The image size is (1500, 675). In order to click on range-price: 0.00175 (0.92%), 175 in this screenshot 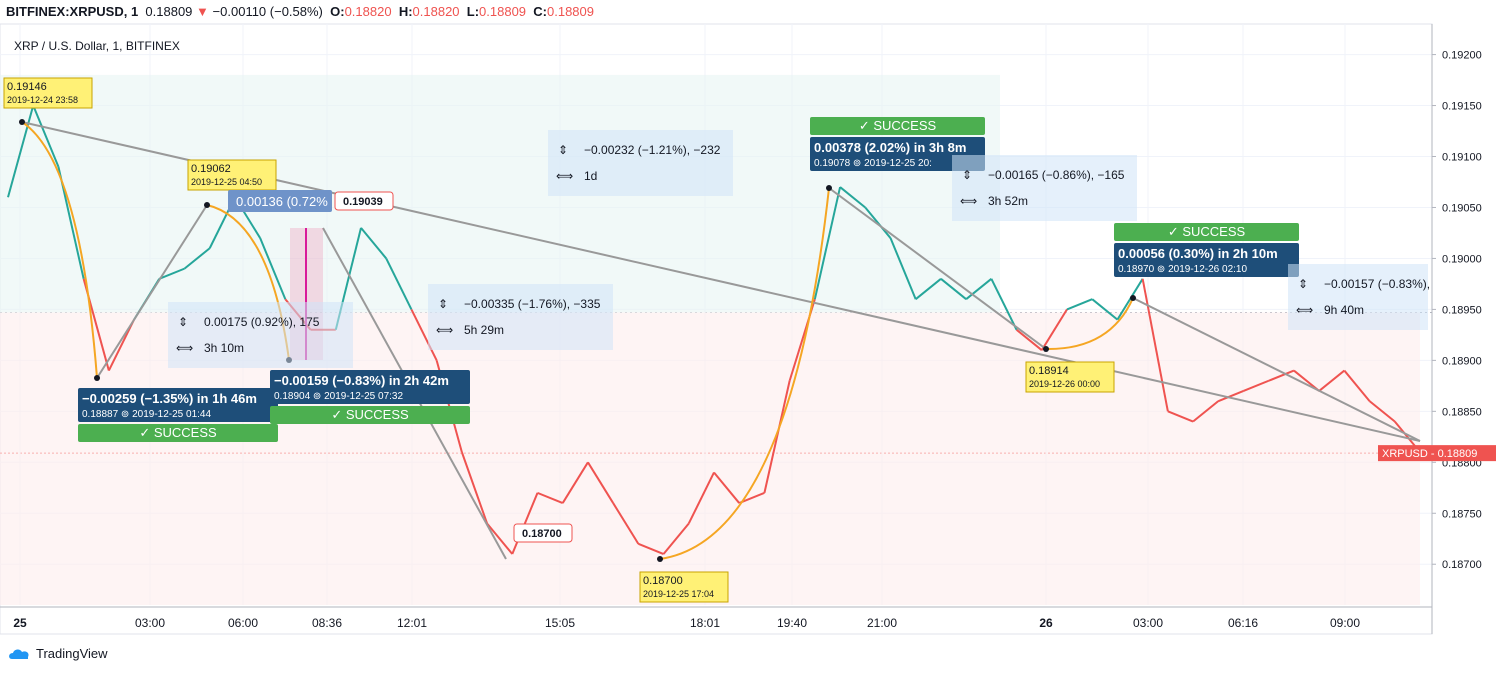, I will do `click(262, 322)`.